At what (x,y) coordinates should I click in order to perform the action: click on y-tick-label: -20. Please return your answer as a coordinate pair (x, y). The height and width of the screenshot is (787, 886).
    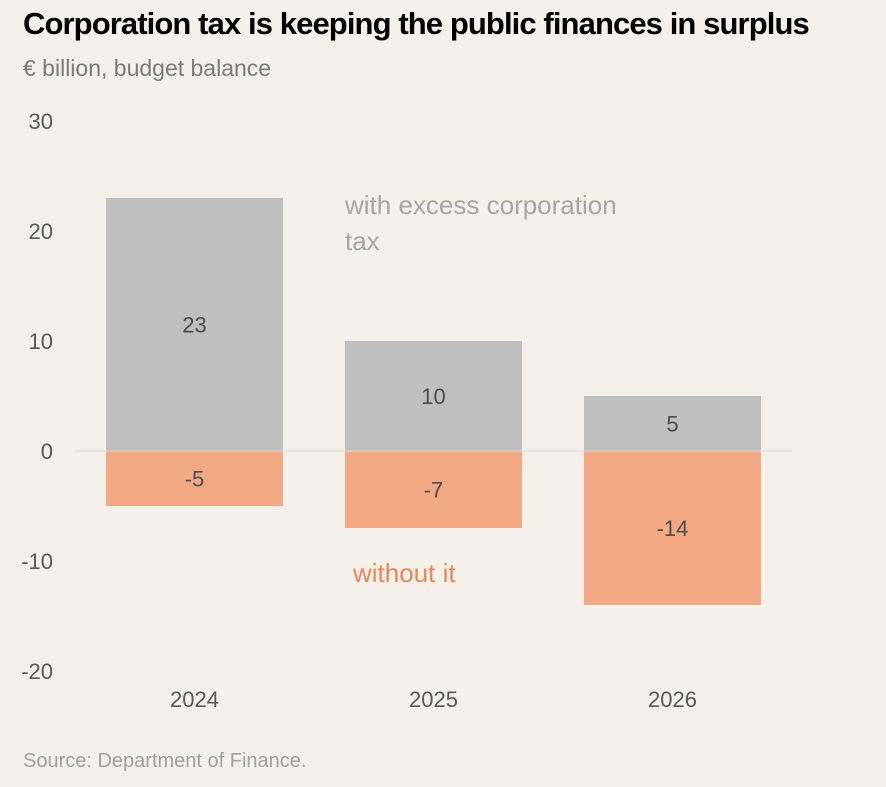
    Looking at the image, I should click on (37, 671).